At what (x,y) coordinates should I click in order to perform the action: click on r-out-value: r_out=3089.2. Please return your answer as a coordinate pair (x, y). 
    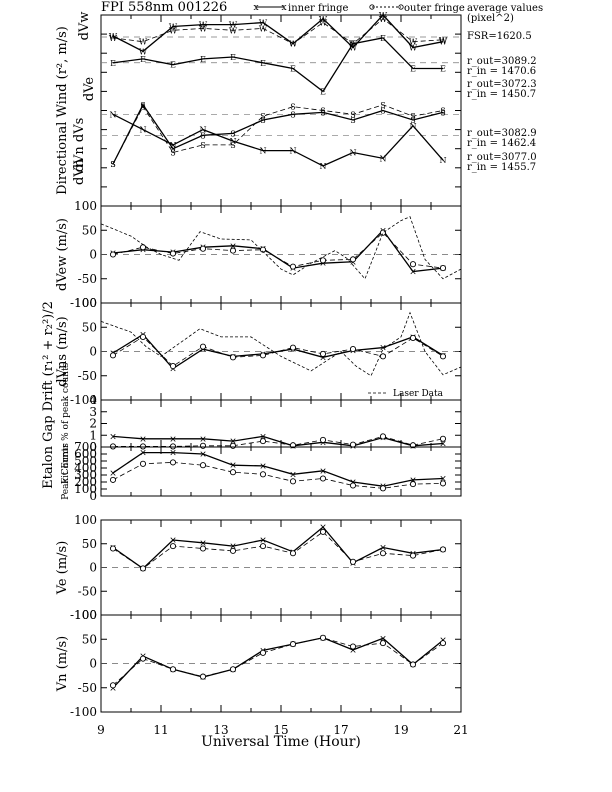
    Looking at the image, I should click on (502, 61).